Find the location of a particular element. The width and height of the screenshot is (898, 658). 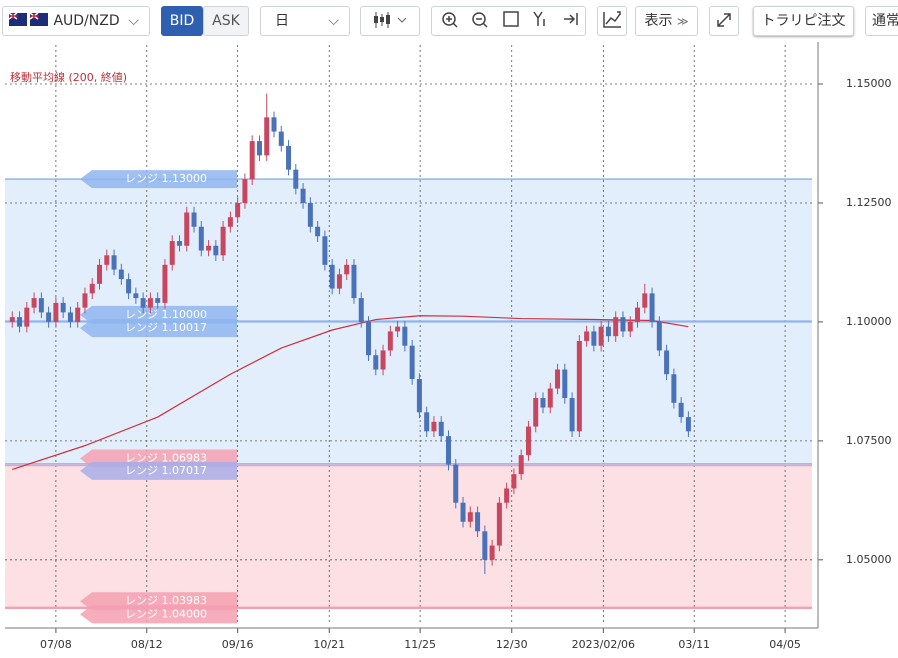

tool-icons is located at coordinates (508, 21).